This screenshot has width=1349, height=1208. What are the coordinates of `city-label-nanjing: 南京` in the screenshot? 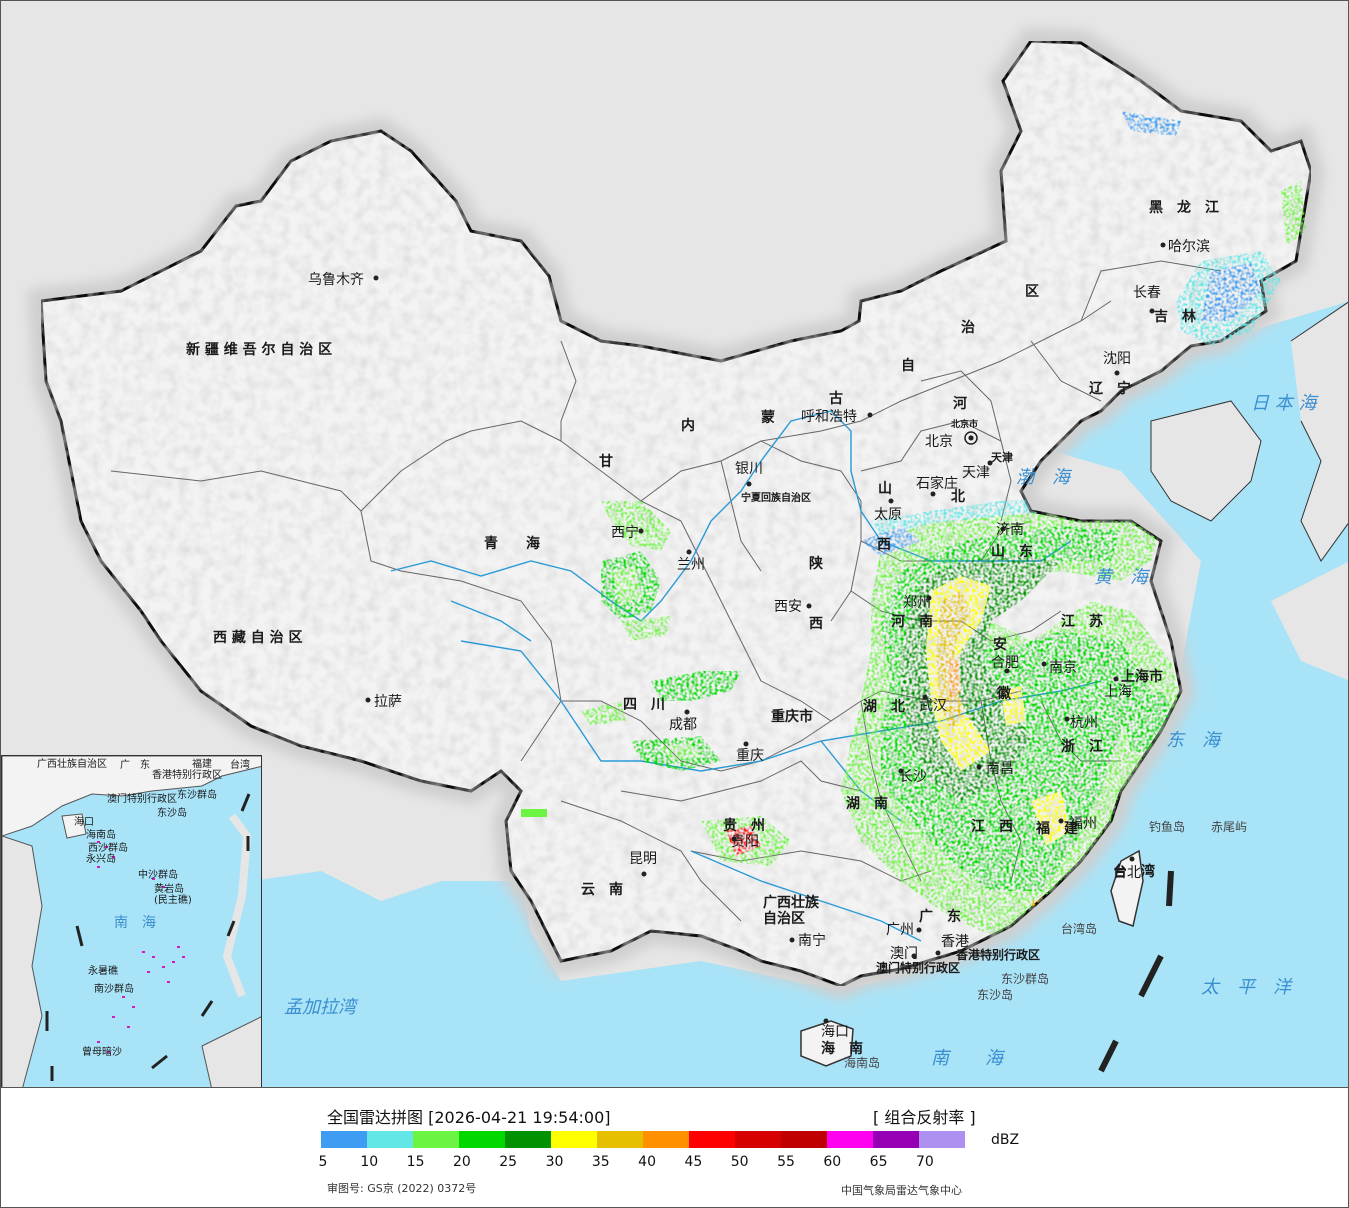 It's located at (1063, 668).